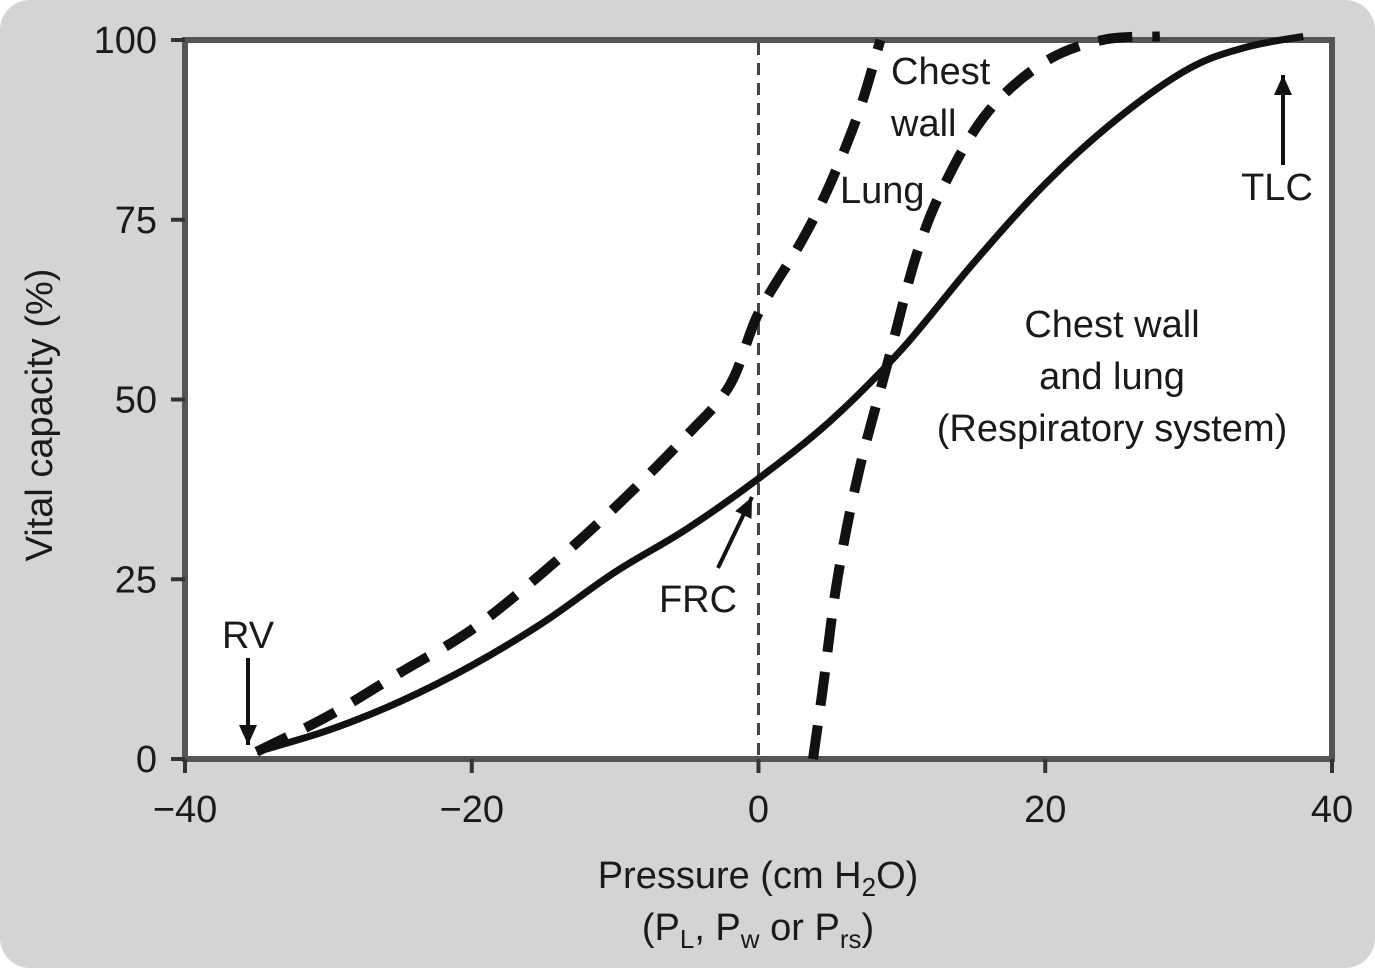  Describe the element at coordinates (897, 876) in the screenshot. I see `x-axis-title-end: O)` at that location.